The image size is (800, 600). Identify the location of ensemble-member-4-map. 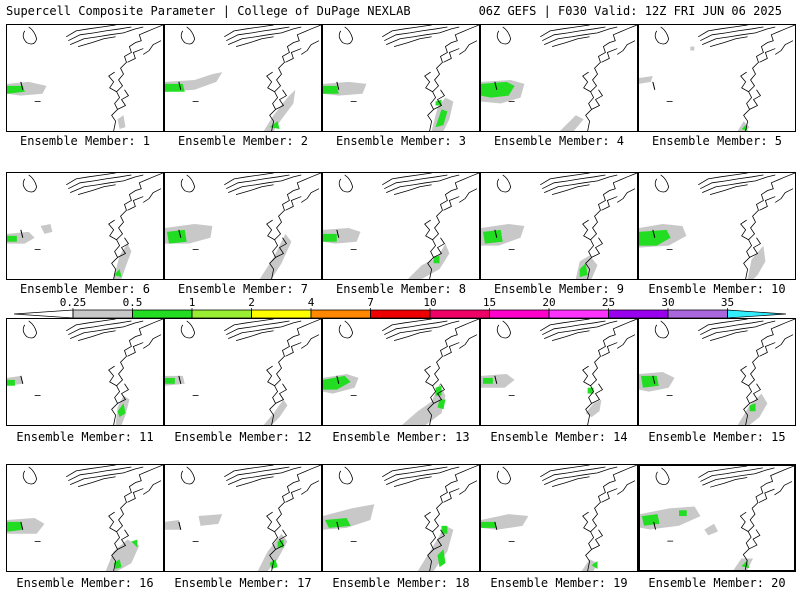
(559, 78).